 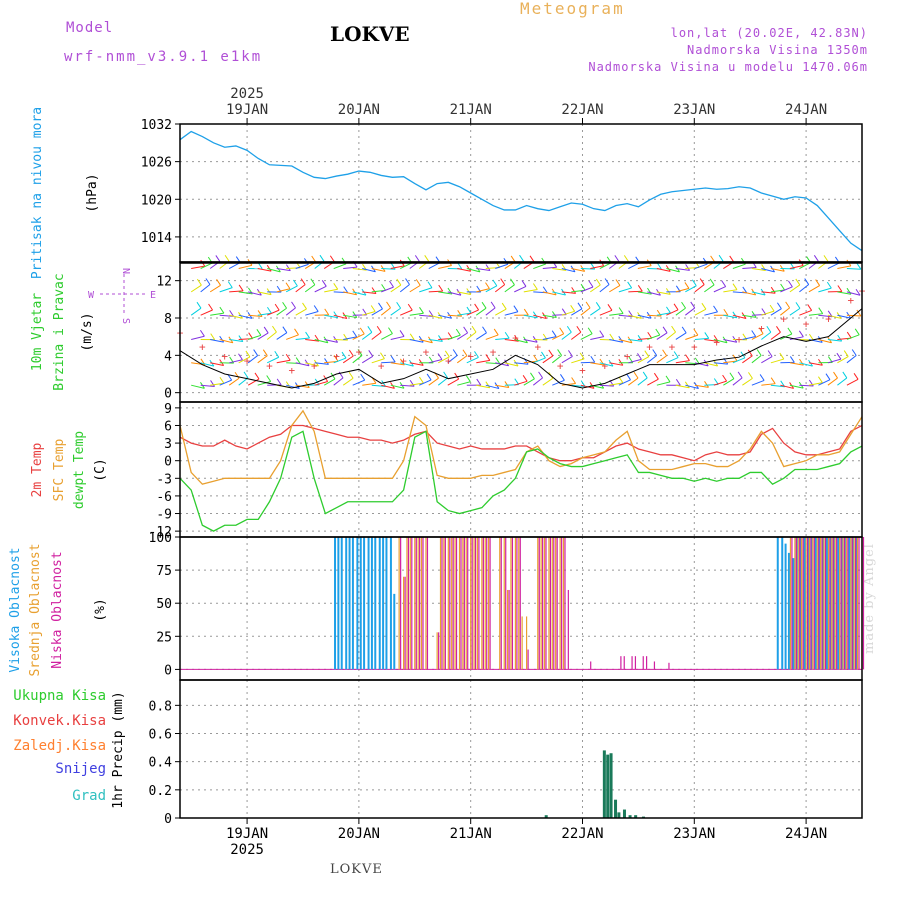 What do you see at coordinates (37, 332) in the screenshot?
I see `wind-label-1: 10m Vjetar` at bounding box center [37, 332].